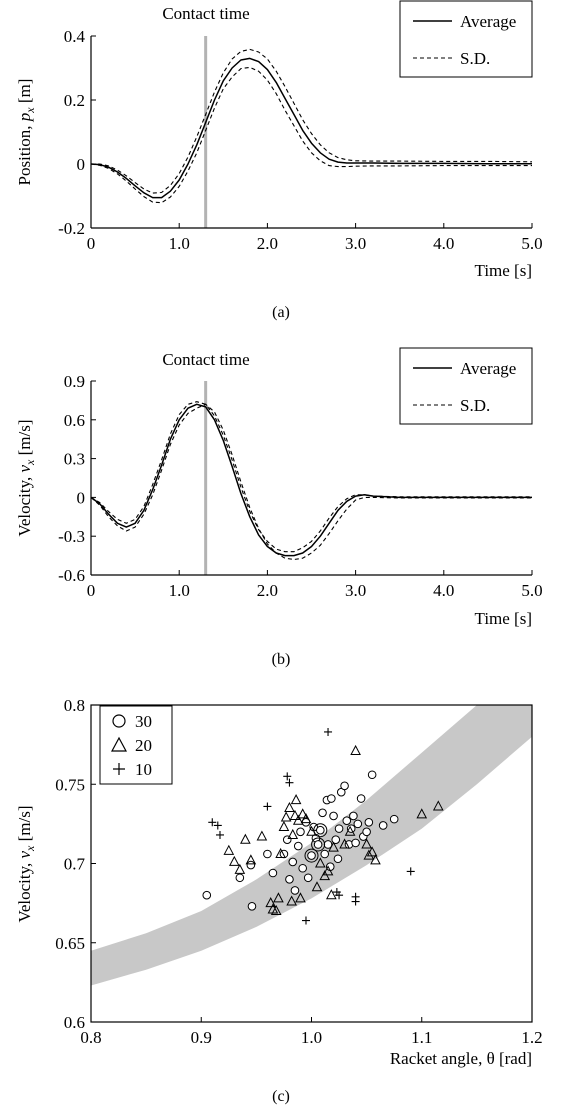 The image size is (562, 1114). What do you see at coordinates (281, 312) in the screenshot?
I see `caption-a: (a)` at bounding box center [281, 312].